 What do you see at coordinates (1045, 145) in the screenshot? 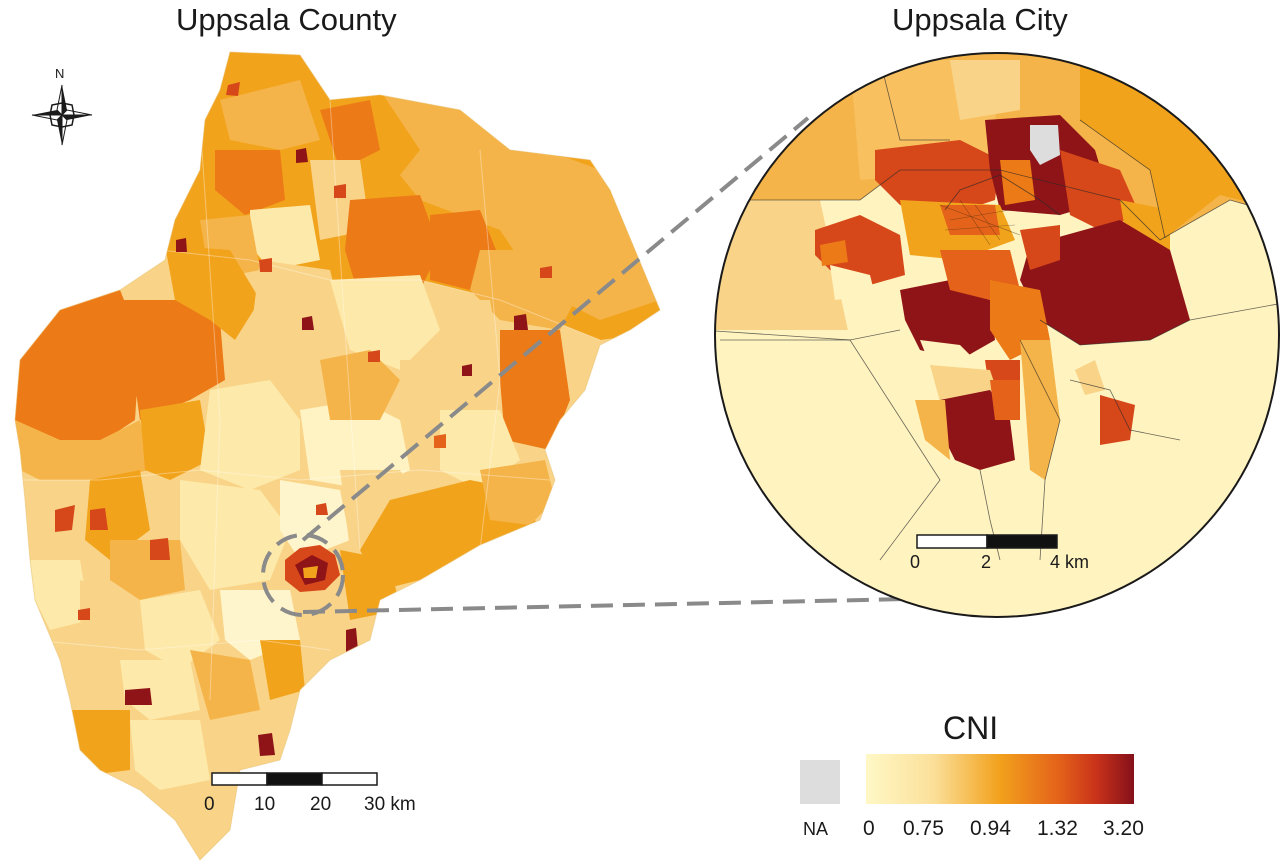
I see `na-district` at bounding box center [1045, 145].